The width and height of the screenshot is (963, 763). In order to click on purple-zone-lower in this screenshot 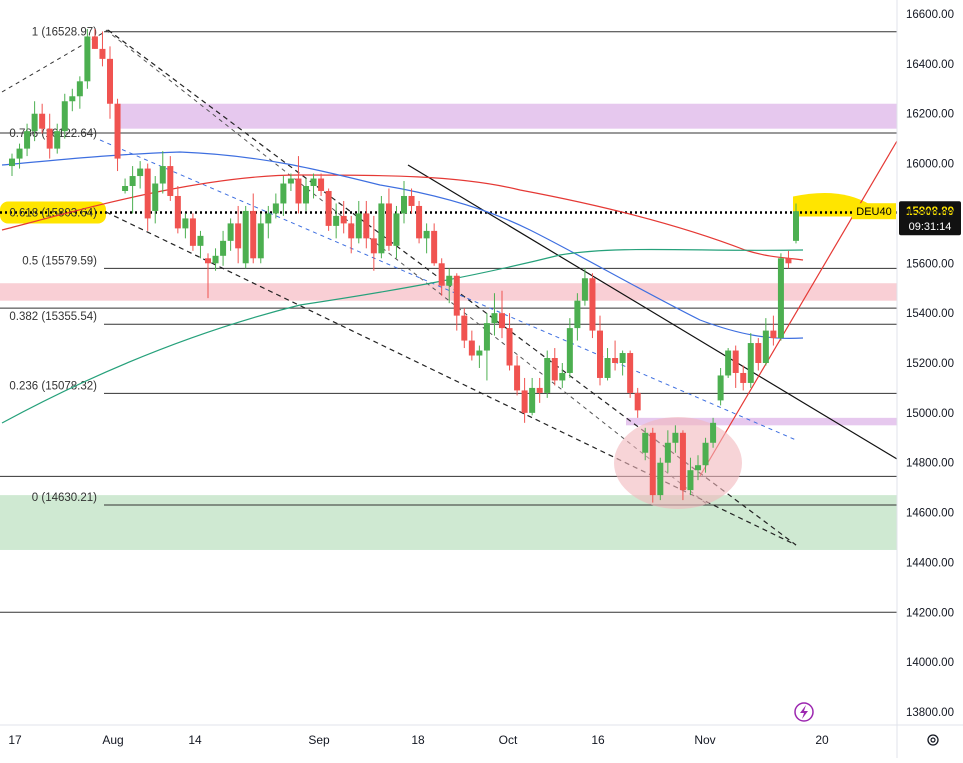, I will do `click(761, 421)`.